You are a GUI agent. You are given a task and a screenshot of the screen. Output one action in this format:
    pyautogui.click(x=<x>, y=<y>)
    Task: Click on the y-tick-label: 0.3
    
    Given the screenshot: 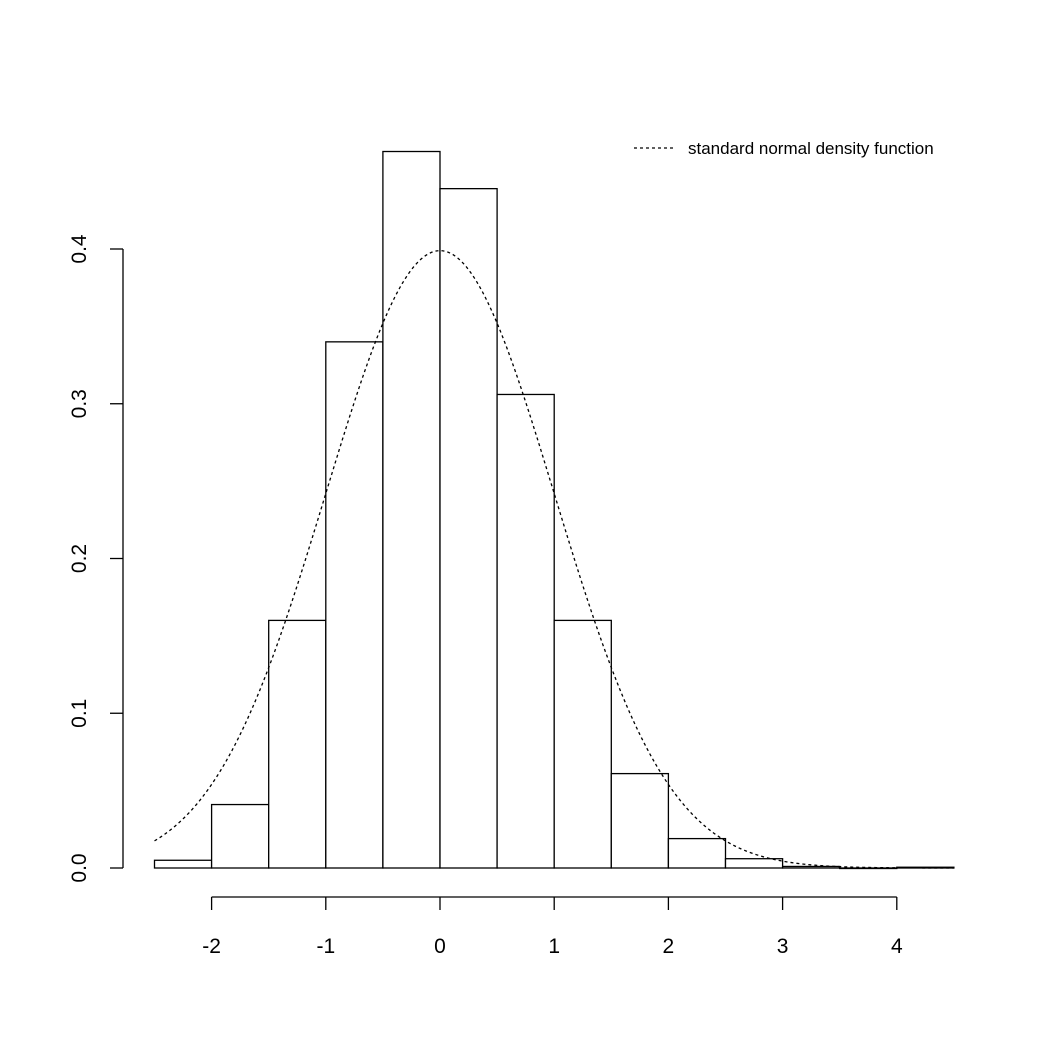 What is the action you would take?
    pyautogui.click(x=79, y=403)
    